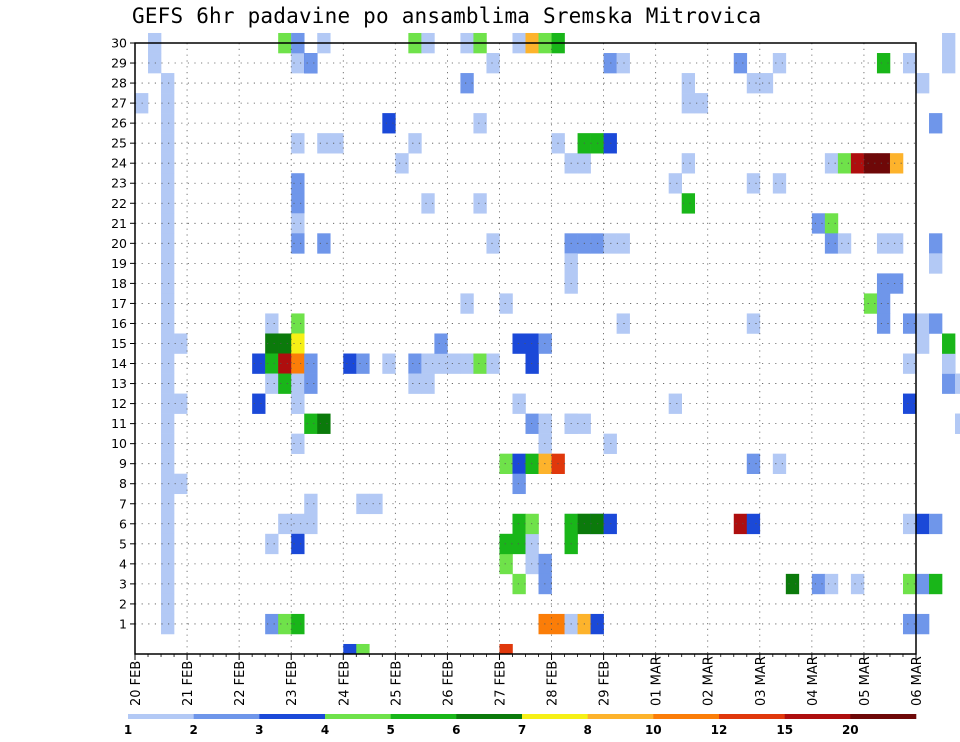 The height and width of the screenshot is (742, 960). What do you see at coordinates (501, 683) in the screenshot?
I see `x-tick-label: 27 FEB` at bounding box center [501, 683].